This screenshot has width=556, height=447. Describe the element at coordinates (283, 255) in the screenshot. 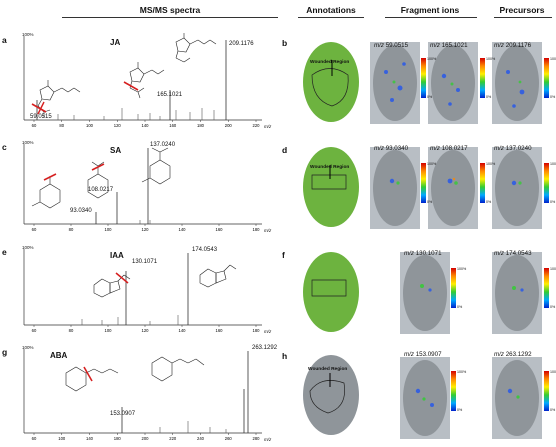

I see `panel-letter: f` at that location.